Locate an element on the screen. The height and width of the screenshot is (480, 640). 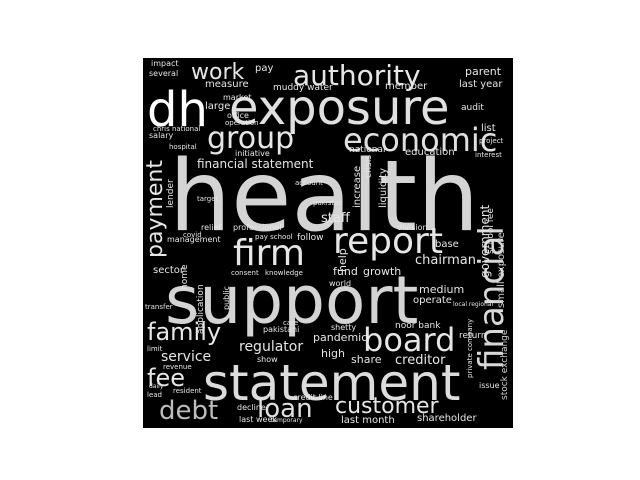
word-high: high is located at coordinates (333, 353).